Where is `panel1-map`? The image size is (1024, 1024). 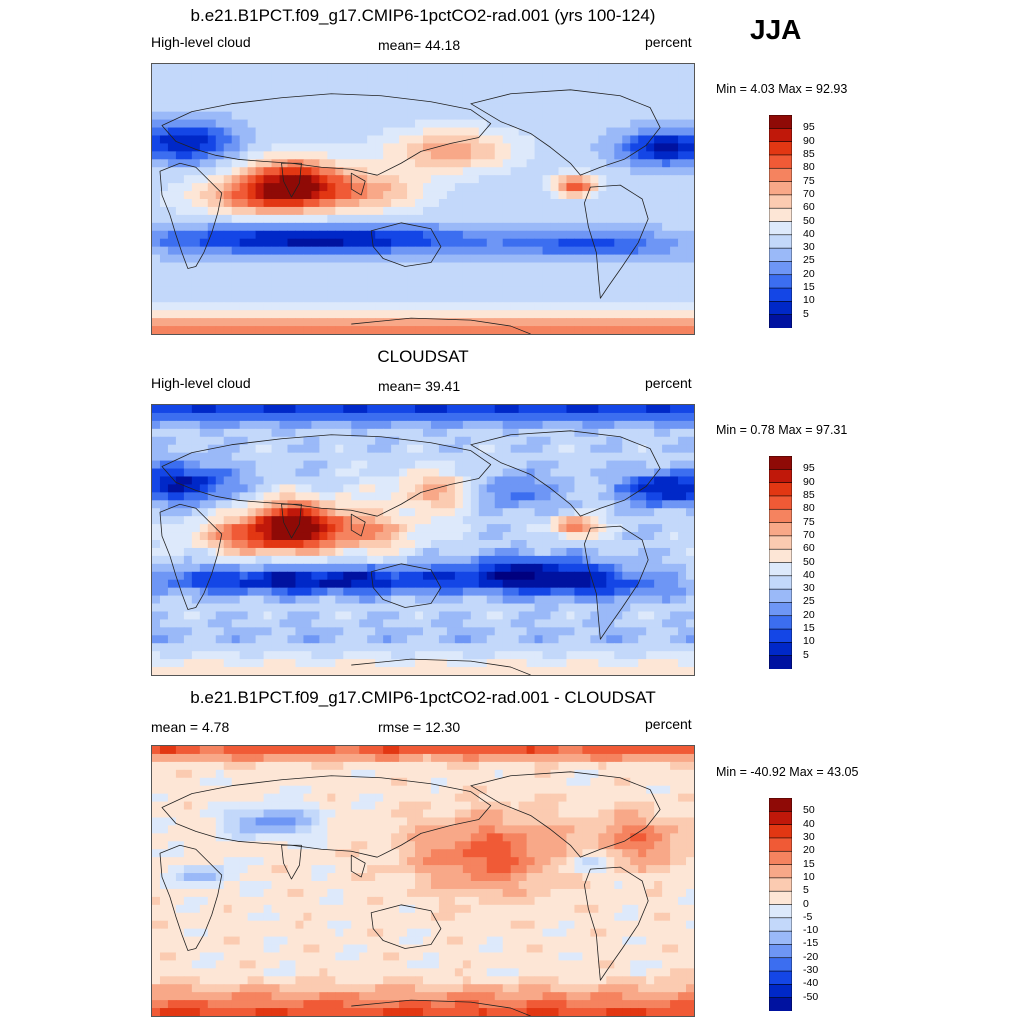
panel1-map is located at coordinates (423, 199).